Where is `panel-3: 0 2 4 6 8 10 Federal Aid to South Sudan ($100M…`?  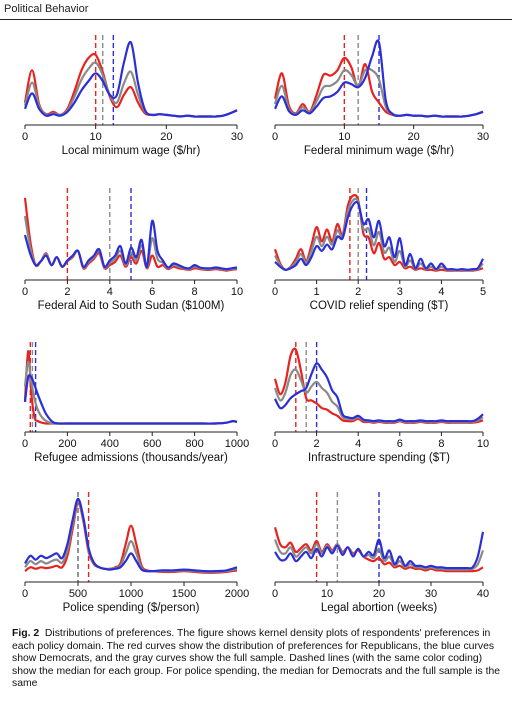
panel-3: 0 2 4 6 8 10 Federal Aid to South Sudan ($100M… is located at coordinates (132, 250).